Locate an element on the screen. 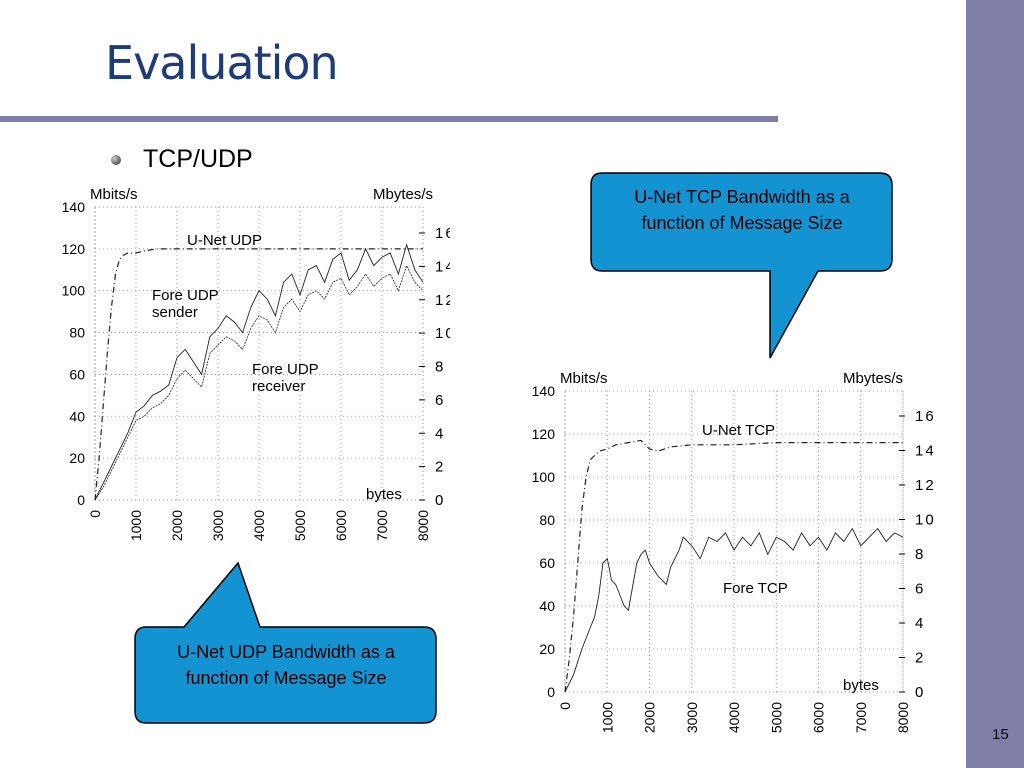 The width and height of the screenshot is (1024, 768). title-underline is located at coordinates (389, 119).